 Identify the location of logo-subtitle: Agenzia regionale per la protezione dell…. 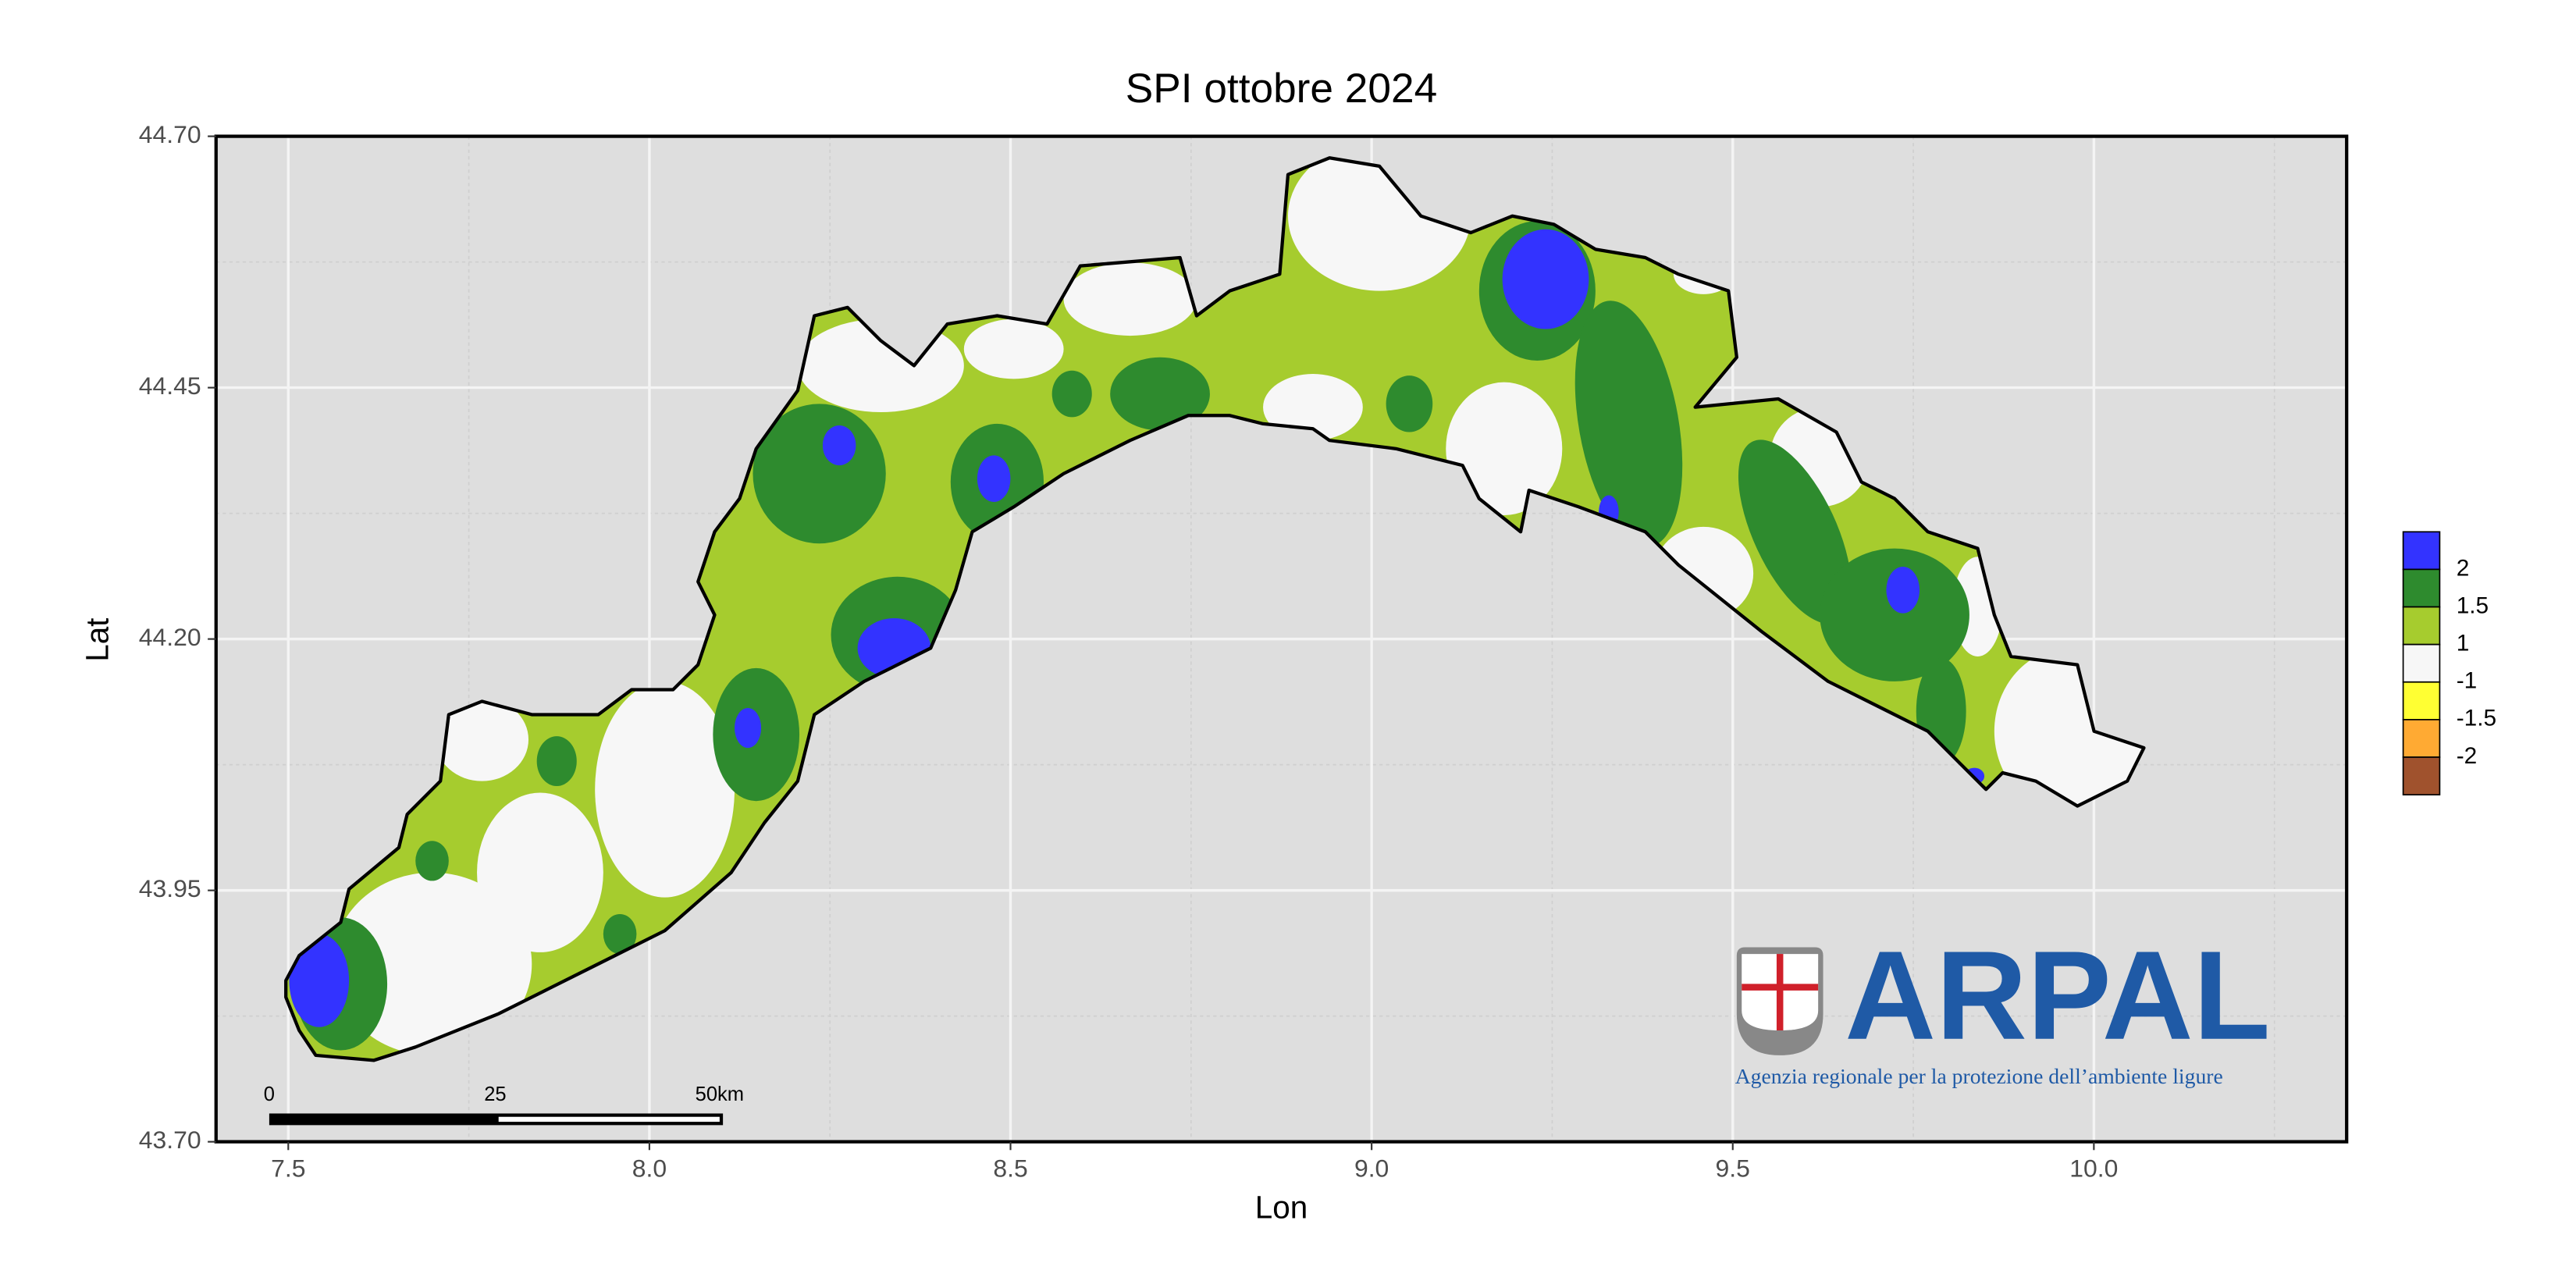
(1979, 1076).